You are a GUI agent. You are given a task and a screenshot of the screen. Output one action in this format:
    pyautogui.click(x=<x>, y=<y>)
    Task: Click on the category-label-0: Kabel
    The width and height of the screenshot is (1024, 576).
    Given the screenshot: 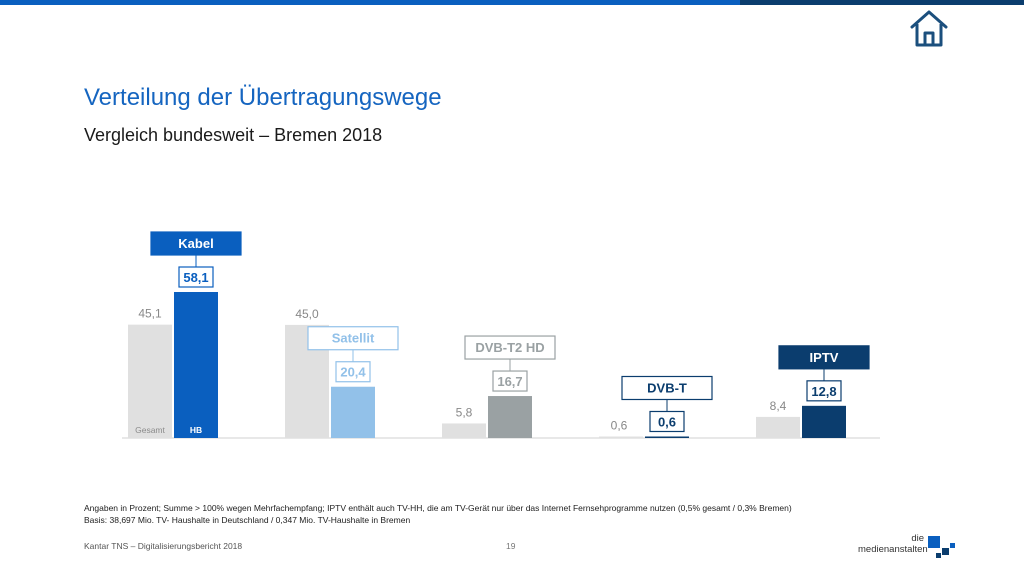 What is the action you would take?
    pyautogui.click(x=195, y=243)
    